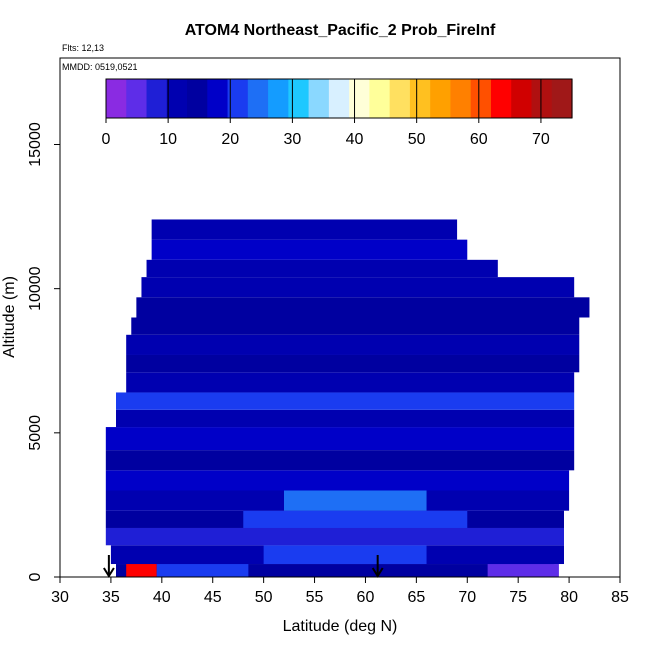 Image resolution: width=650 pixels, height=650 pixels. What do you see at coordinates (467, 597) in the screenshot?
I see `x-tick-label: 70` at bounding box center [467, 597].